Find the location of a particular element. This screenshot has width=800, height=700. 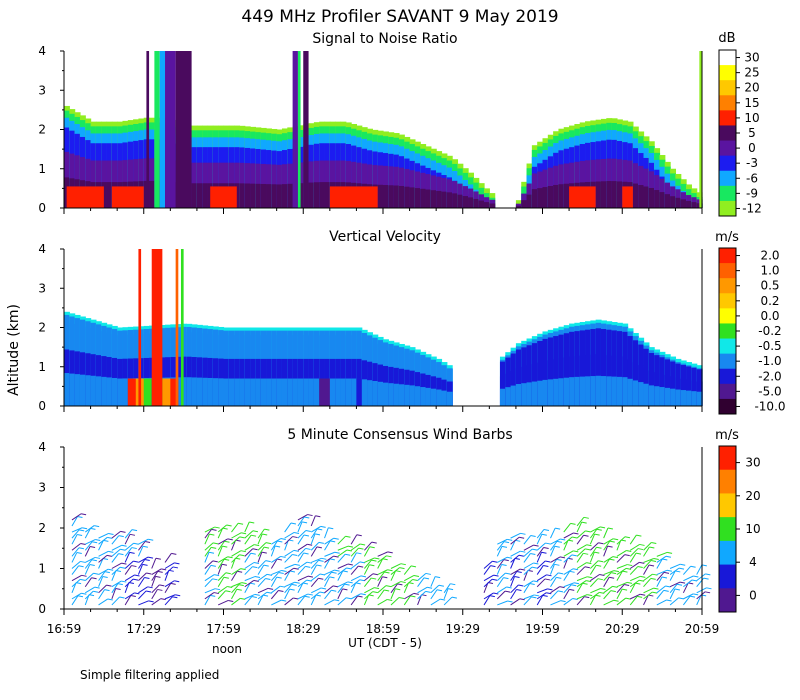

y-tick-label: 0 is located at coordinates (42, 208).